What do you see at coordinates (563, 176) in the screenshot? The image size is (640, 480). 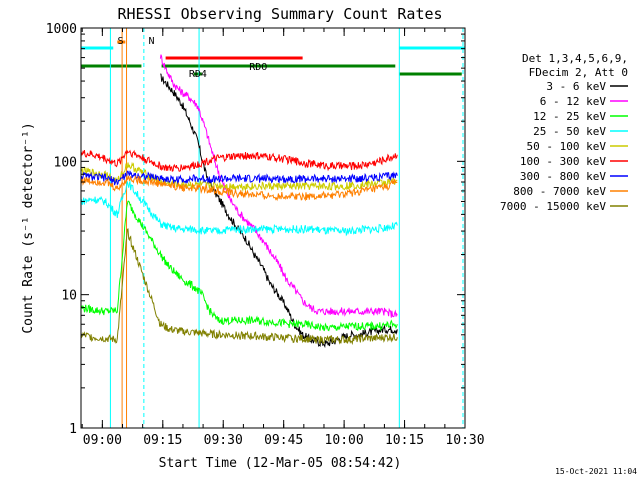 I see `legend-entry-label: 300 - 800 keV` at bounding box center [563, 176].